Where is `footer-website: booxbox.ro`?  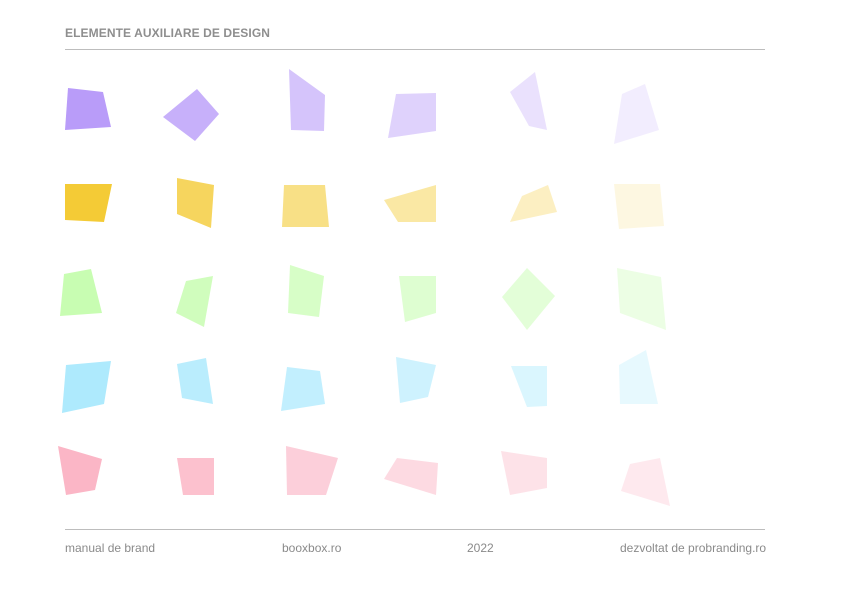
footer-website: booxbox.ro is located at coordinates (312, 548).